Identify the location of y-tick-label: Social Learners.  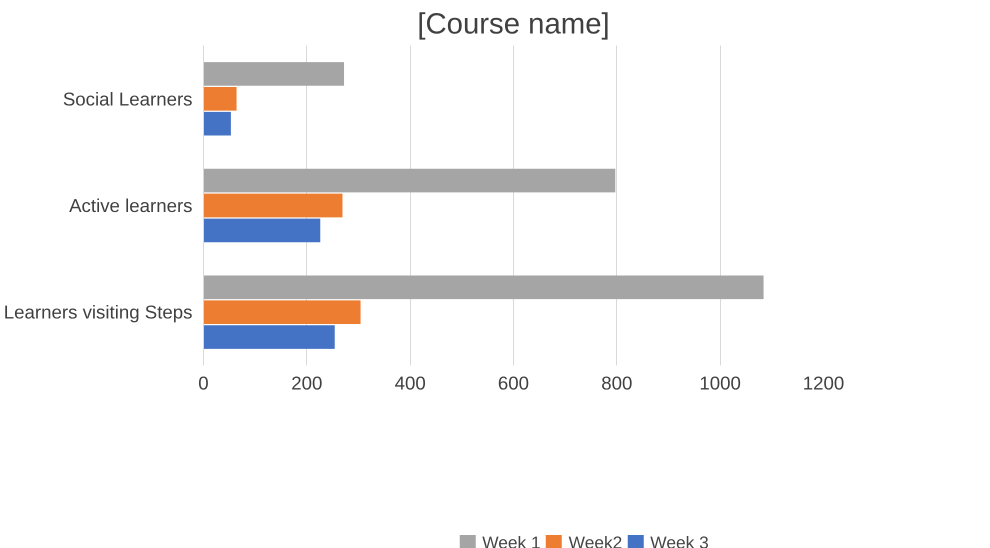
(127, 99).